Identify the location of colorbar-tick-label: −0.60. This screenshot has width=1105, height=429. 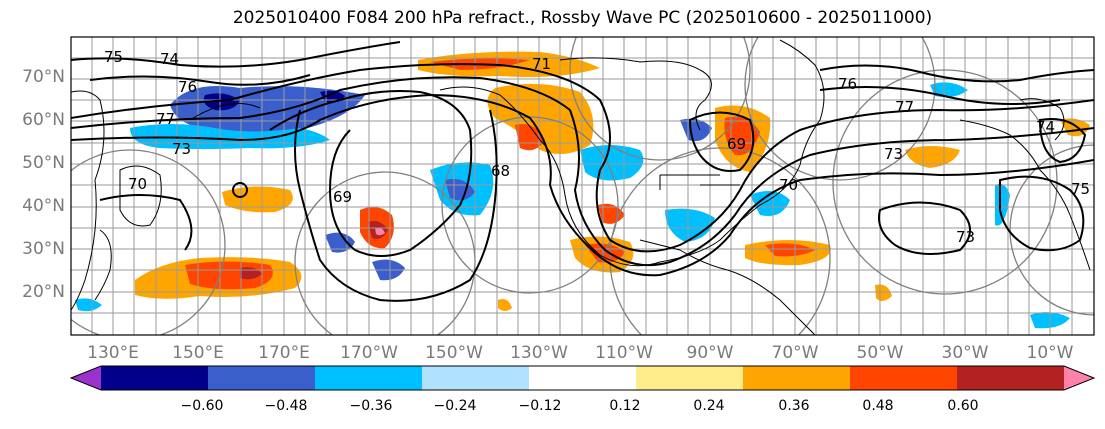
(202, 406).